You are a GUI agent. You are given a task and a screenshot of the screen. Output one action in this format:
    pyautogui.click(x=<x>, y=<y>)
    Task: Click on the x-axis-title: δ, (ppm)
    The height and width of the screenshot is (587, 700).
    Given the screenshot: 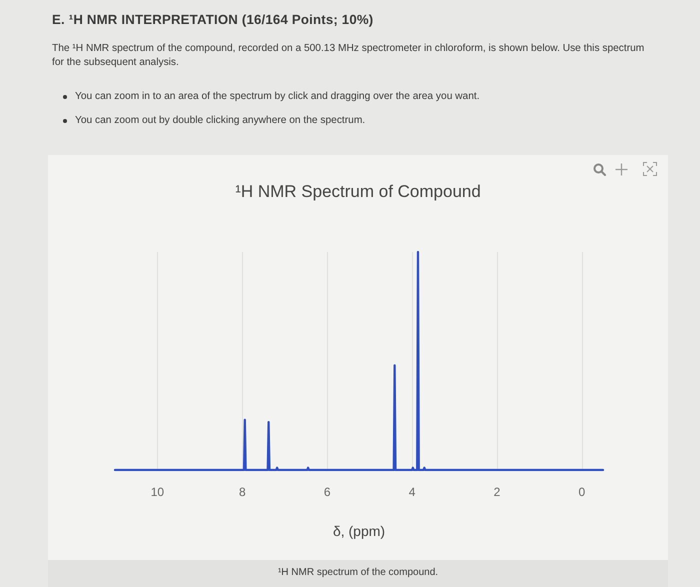 What is the action you would take?
    pyautogui.click(x=359, y=531)
    